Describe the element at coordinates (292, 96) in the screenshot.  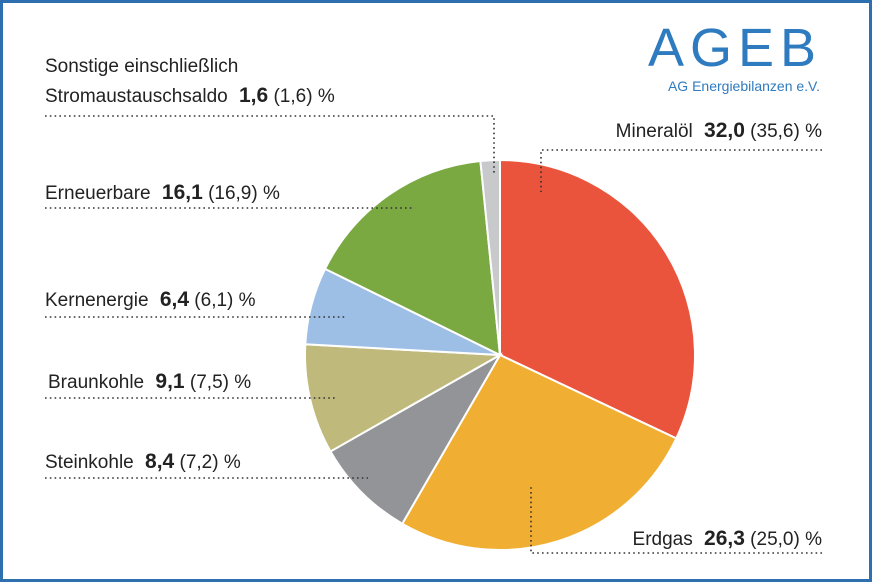
I see `label-previous: (1,6)` at that location.